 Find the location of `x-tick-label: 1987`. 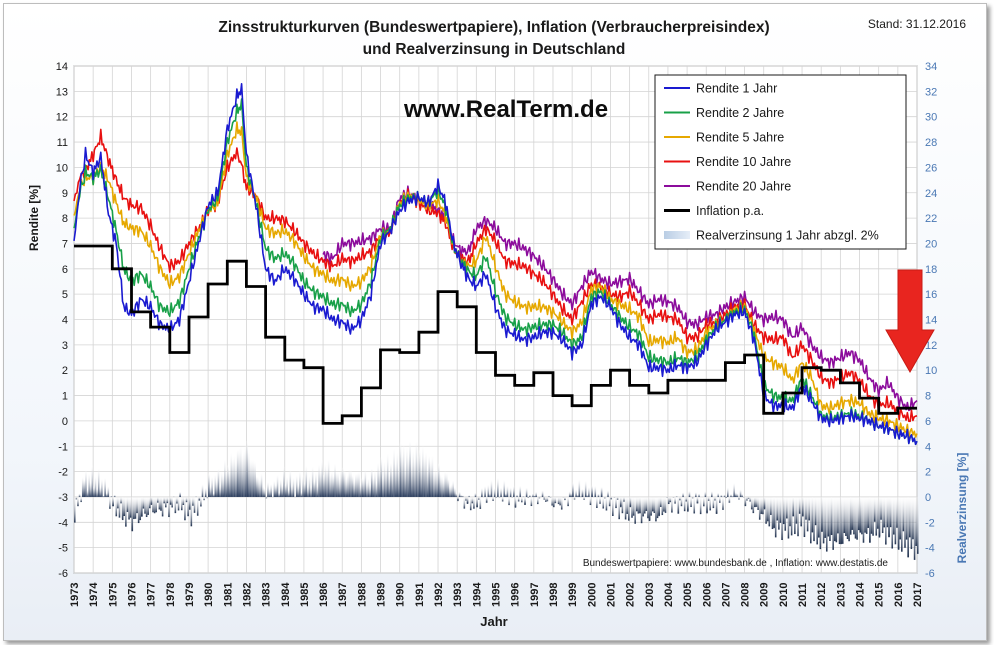

x-tick-label: 1987 is located at coordinates (343, 595).